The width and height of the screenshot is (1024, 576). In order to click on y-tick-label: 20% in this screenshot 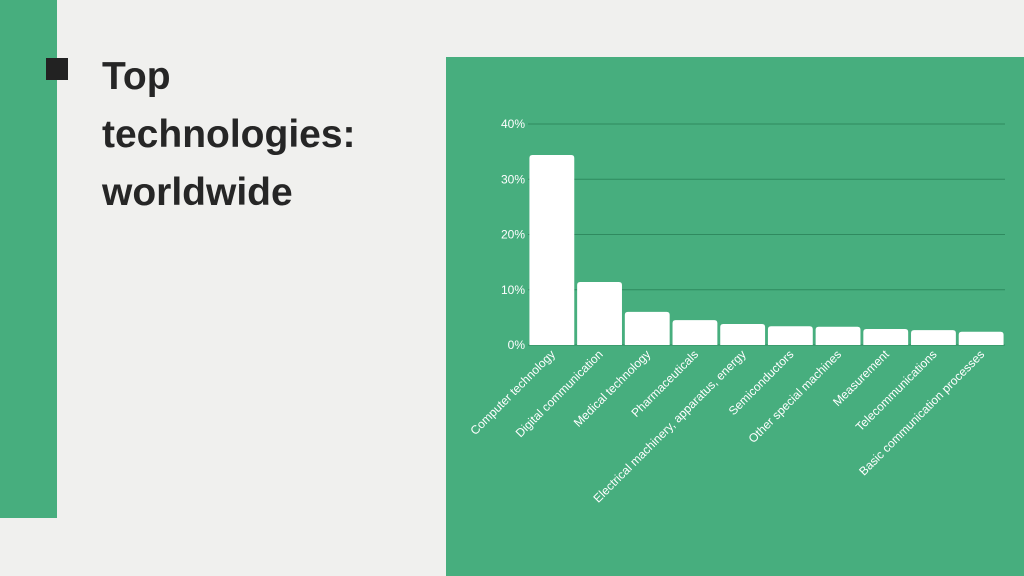, I will do `click(513, 235)`.